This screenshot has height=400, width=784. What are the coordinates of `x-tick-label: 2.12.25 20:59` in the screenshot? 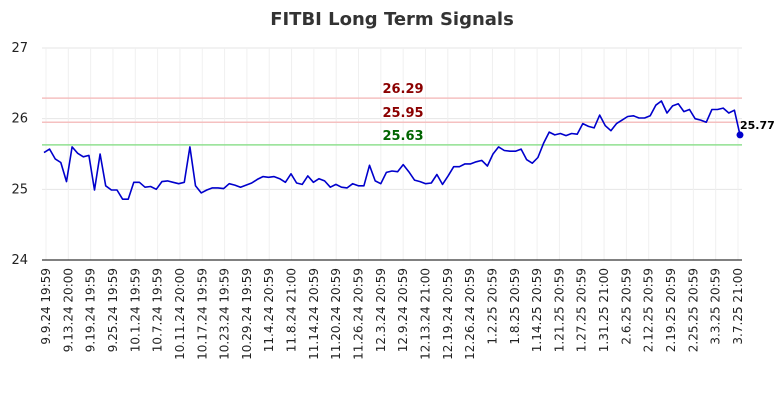 It's located at (649, 310).